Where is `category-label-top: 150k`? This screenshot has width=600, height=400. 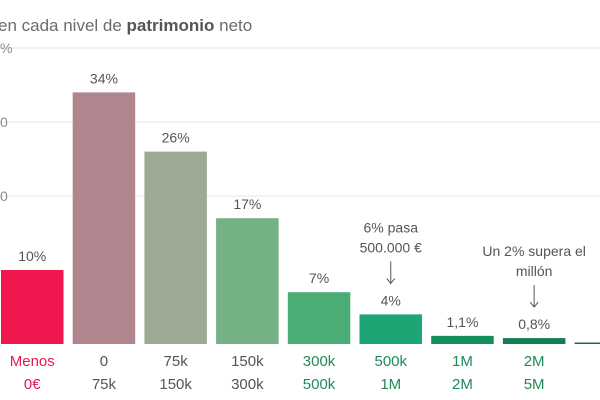 category-label-top: 150k is located at coordinates (247, 361).